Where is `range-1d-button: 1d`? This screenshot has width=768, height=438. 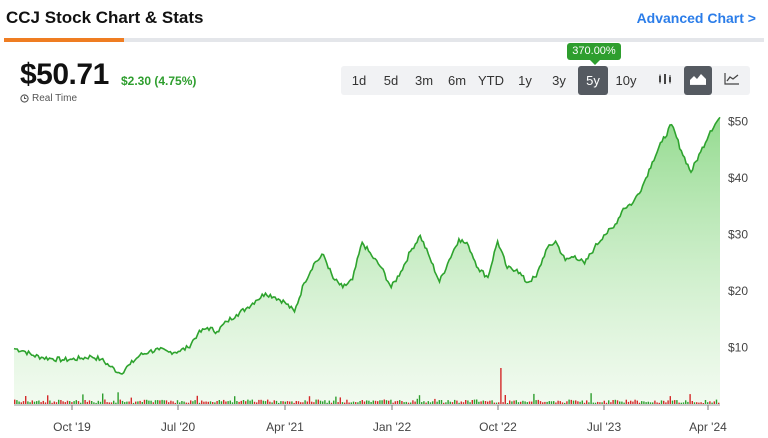 range-1d-button: 1d is located at coordinates (359, 80).